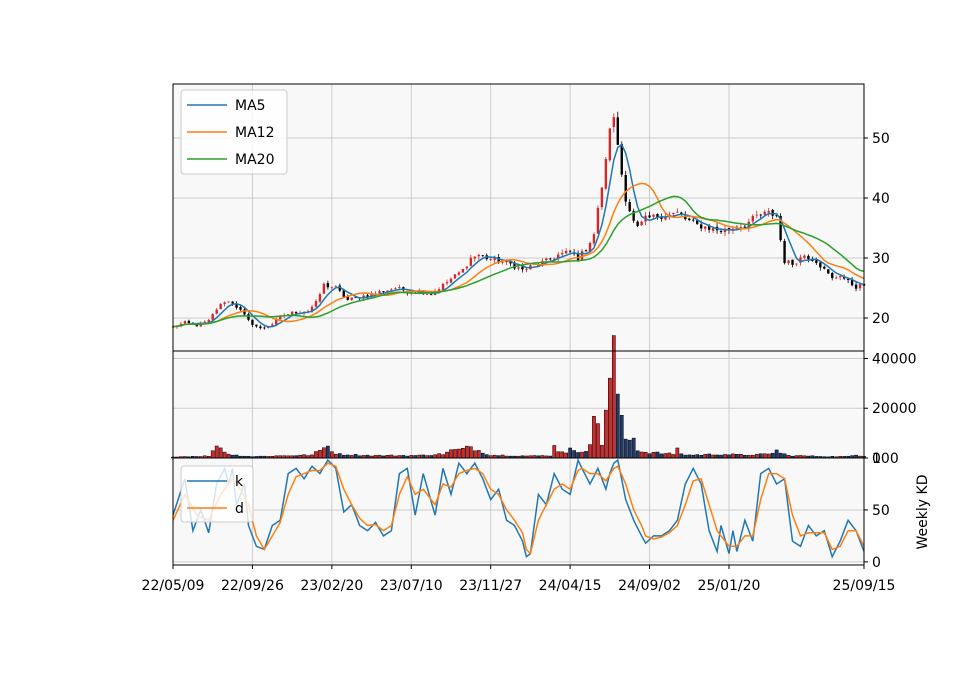  Describe the element at coordinates (239, 482) in the screenshot. I see `legend-label-k: k` at that location.